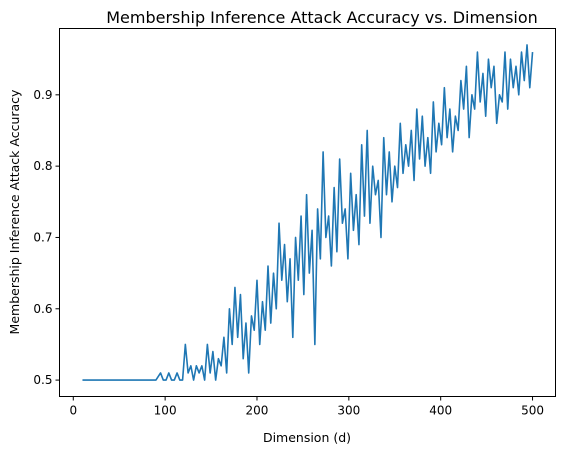 The height and width of the screenshot is (455, 567). What do you see at coordinates (440, 411) in the screenshot?
I see `x-tick-label: 400` at bounding box center [440, 411].